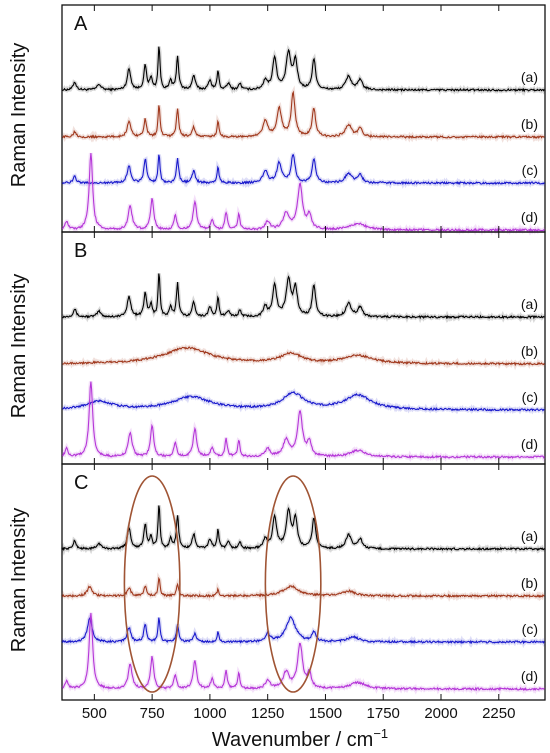 The height and width of the screenshot is (753, 550). Describe the element at coordinates (209, 713) in the screenshot. I see `x-tick-label: 1000` at that location.